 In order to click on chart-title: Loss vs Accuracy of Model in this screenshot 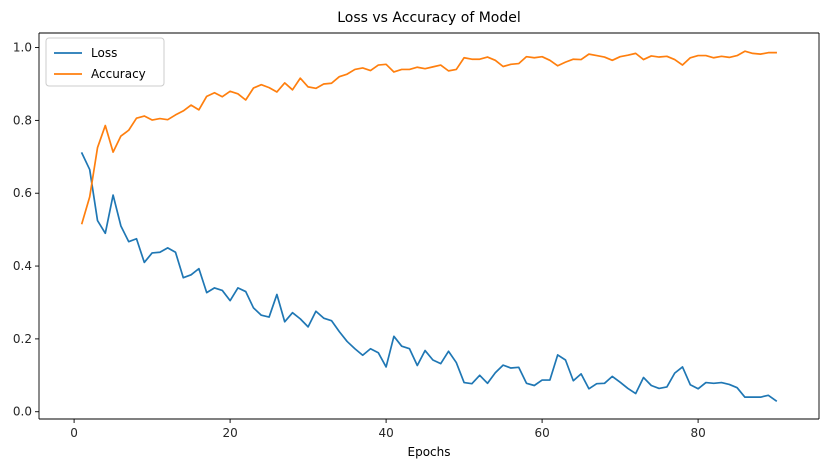, I will do `click(429, 18)`.